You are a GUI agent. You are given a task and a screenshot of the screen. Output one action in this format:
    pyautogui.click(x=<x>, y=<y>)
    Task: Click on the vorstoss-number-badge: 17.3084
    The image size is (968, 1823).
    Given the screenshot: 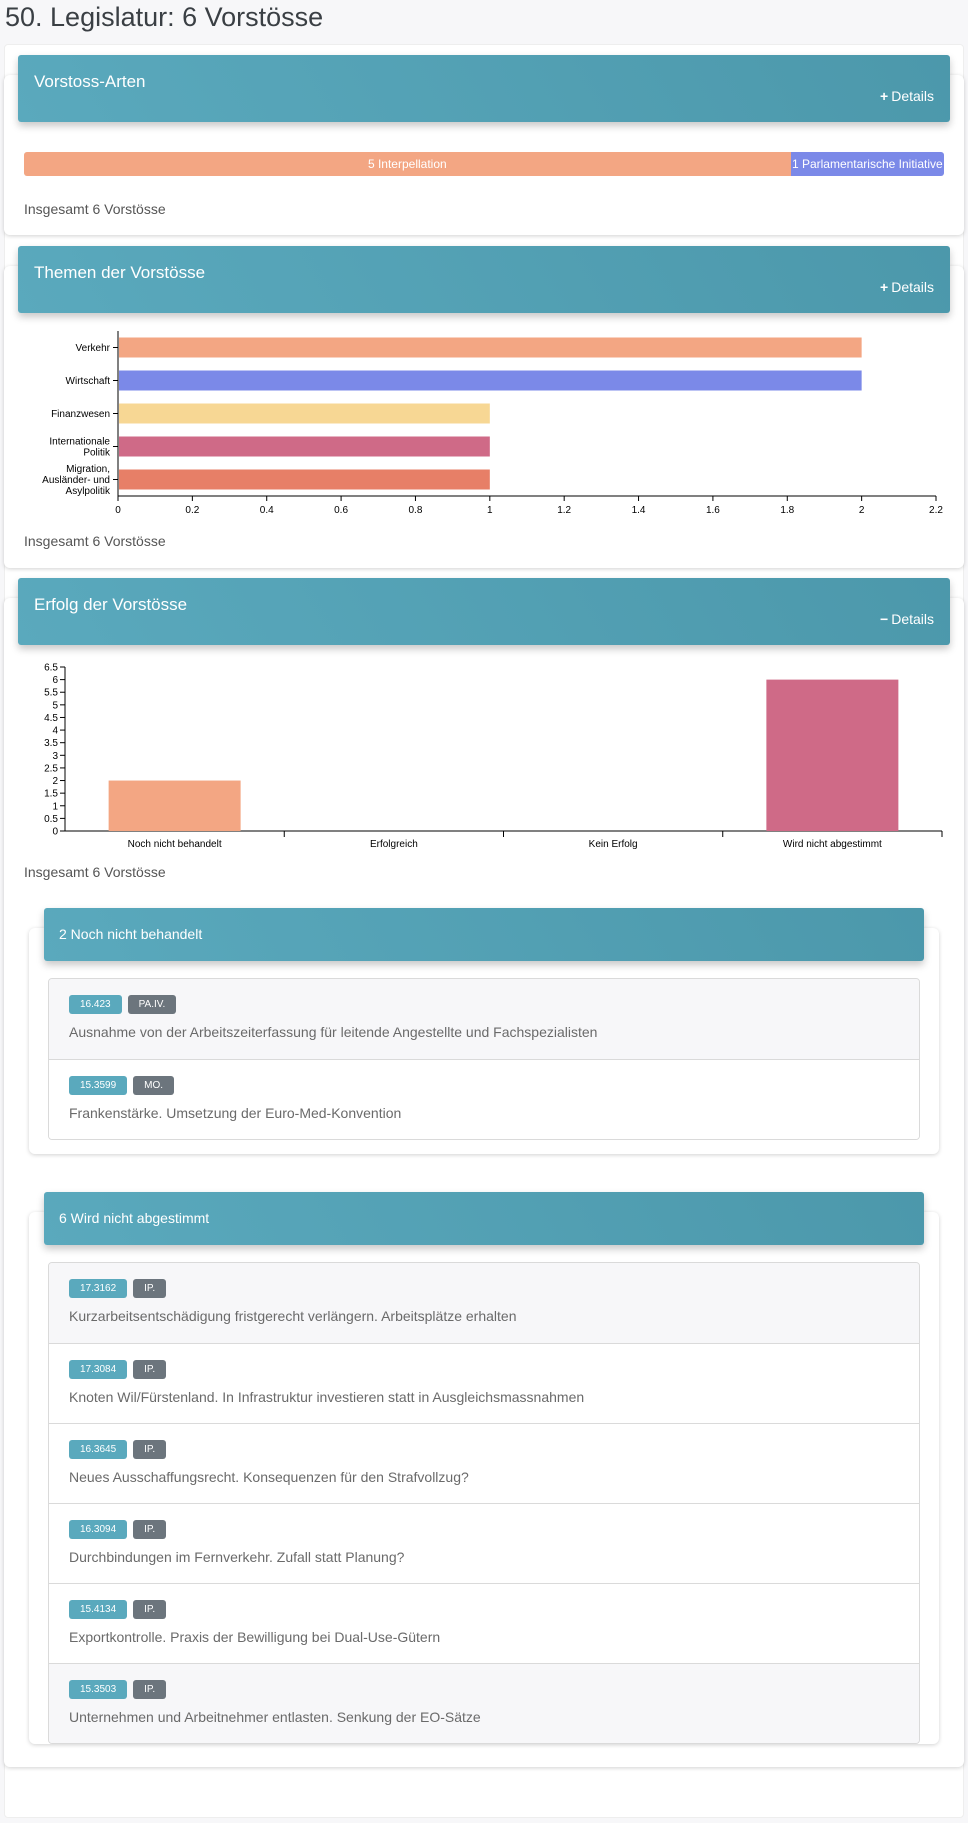 What is the action you would take?
    pyautogui.click(x=98, y=1369)
    